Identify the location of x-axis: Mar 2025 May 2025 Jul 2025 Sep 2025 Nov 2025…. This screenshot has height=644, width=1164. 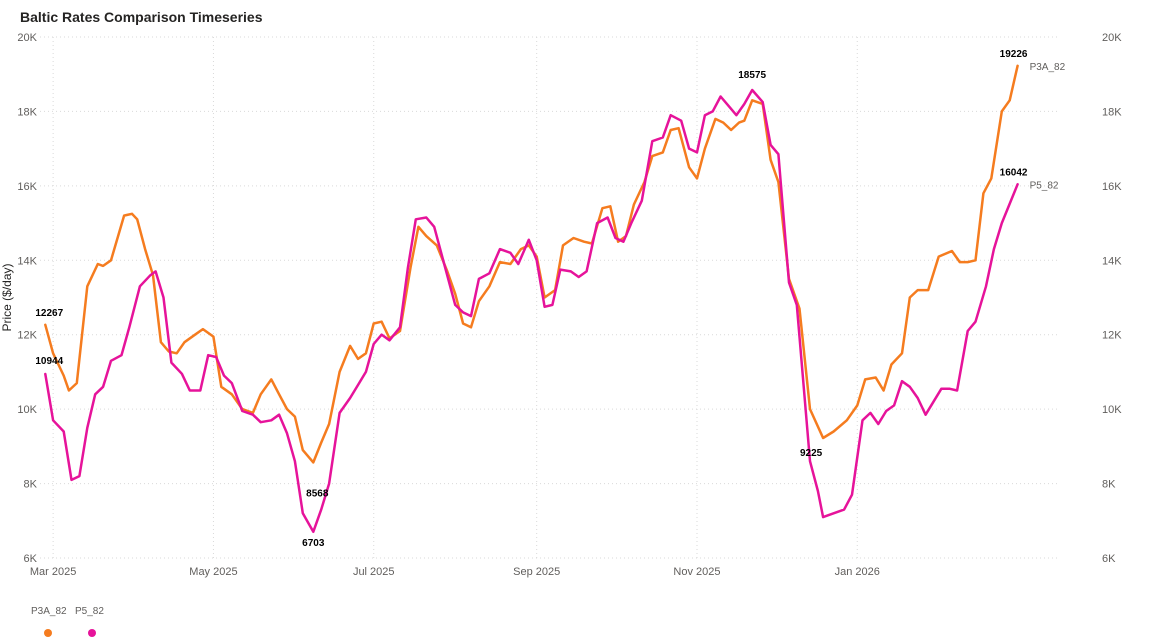
(455, 572).